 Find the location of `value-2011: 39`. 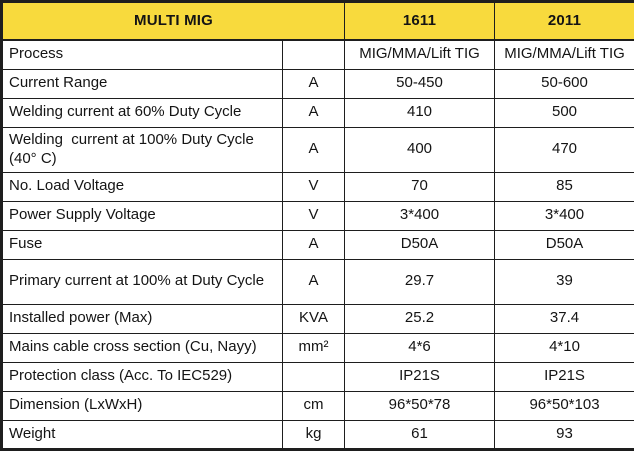

value-2011: 39 is located at coordinates (564, 281).